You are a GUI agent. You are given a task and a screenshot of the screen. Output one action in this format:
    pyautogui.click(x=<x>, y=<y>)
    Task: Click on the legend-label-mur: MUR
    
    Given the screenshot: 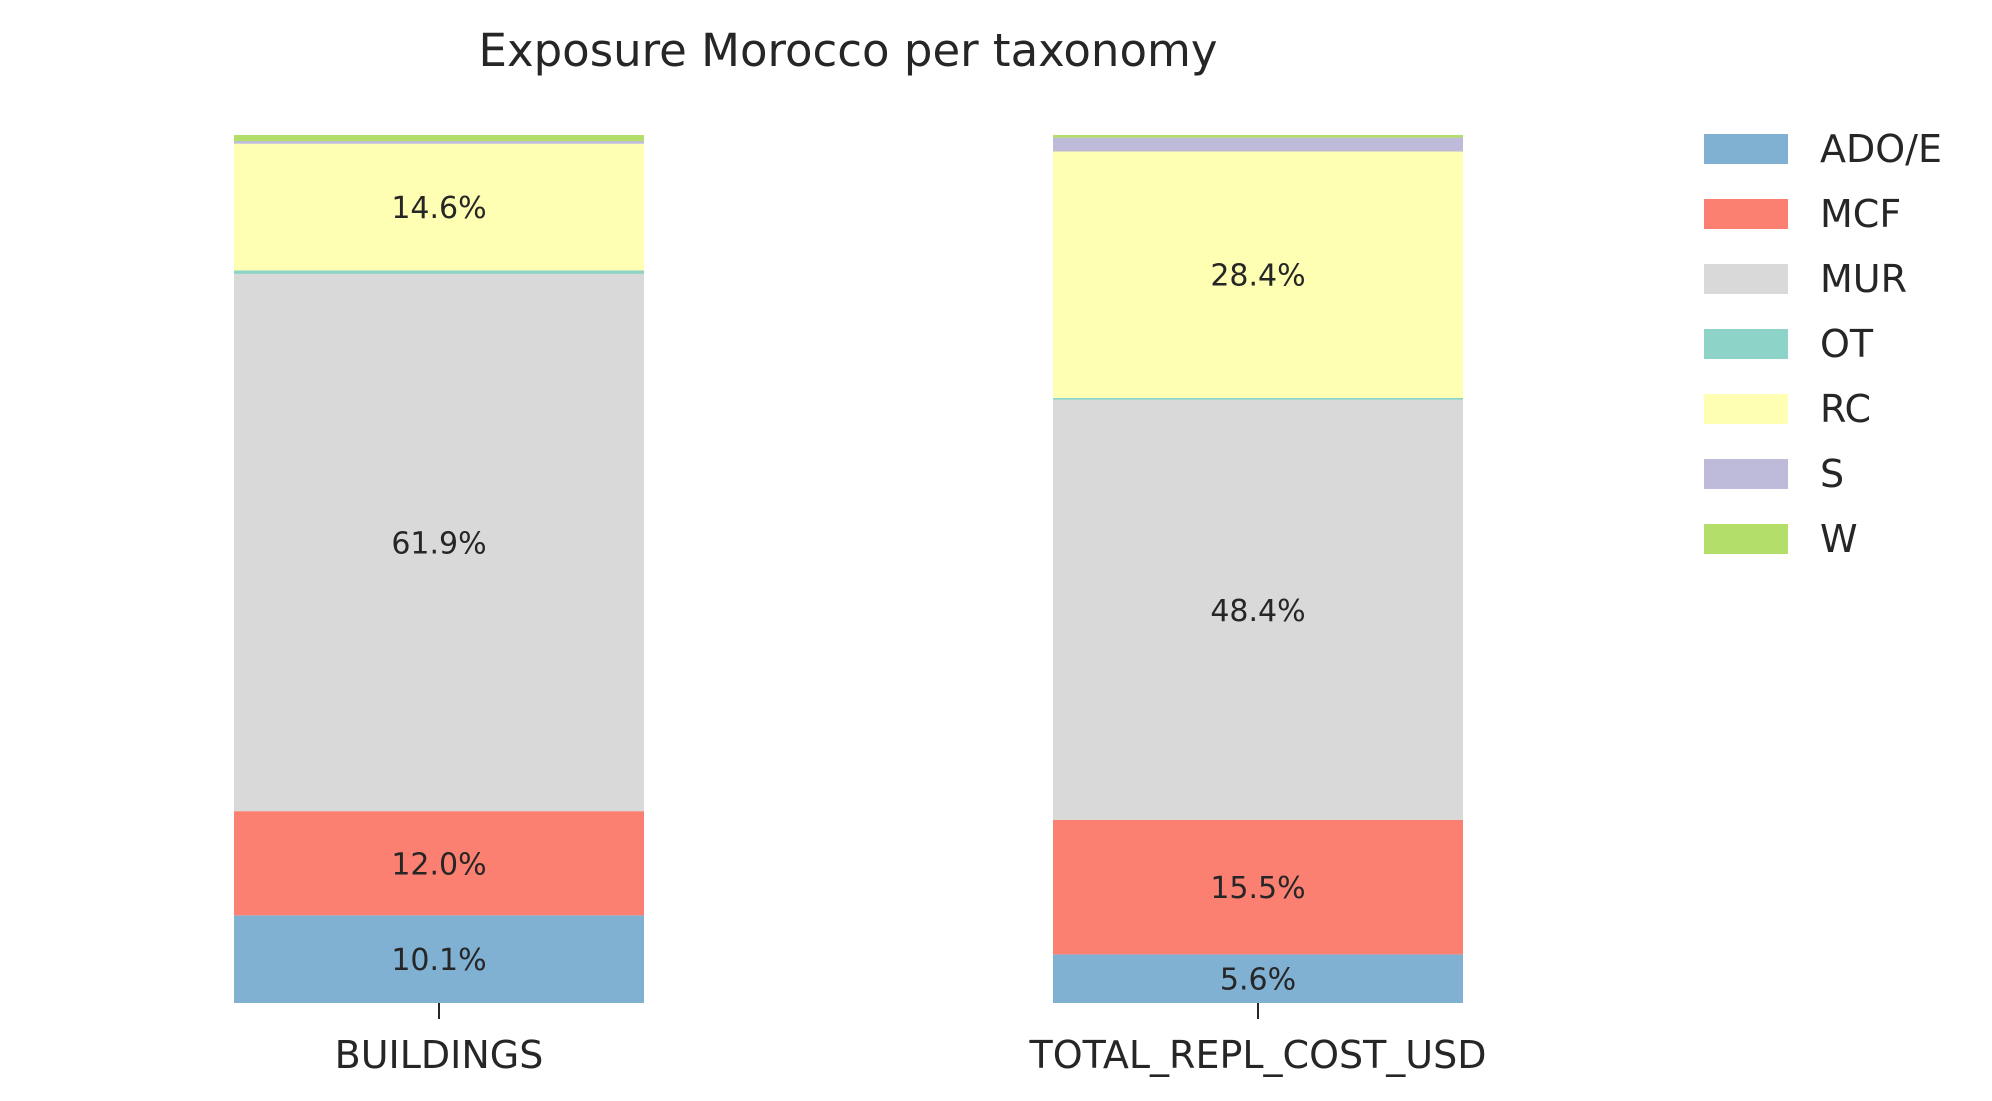 What is the action you would take?
    pyautogui.click(x=1863, y=279)
    